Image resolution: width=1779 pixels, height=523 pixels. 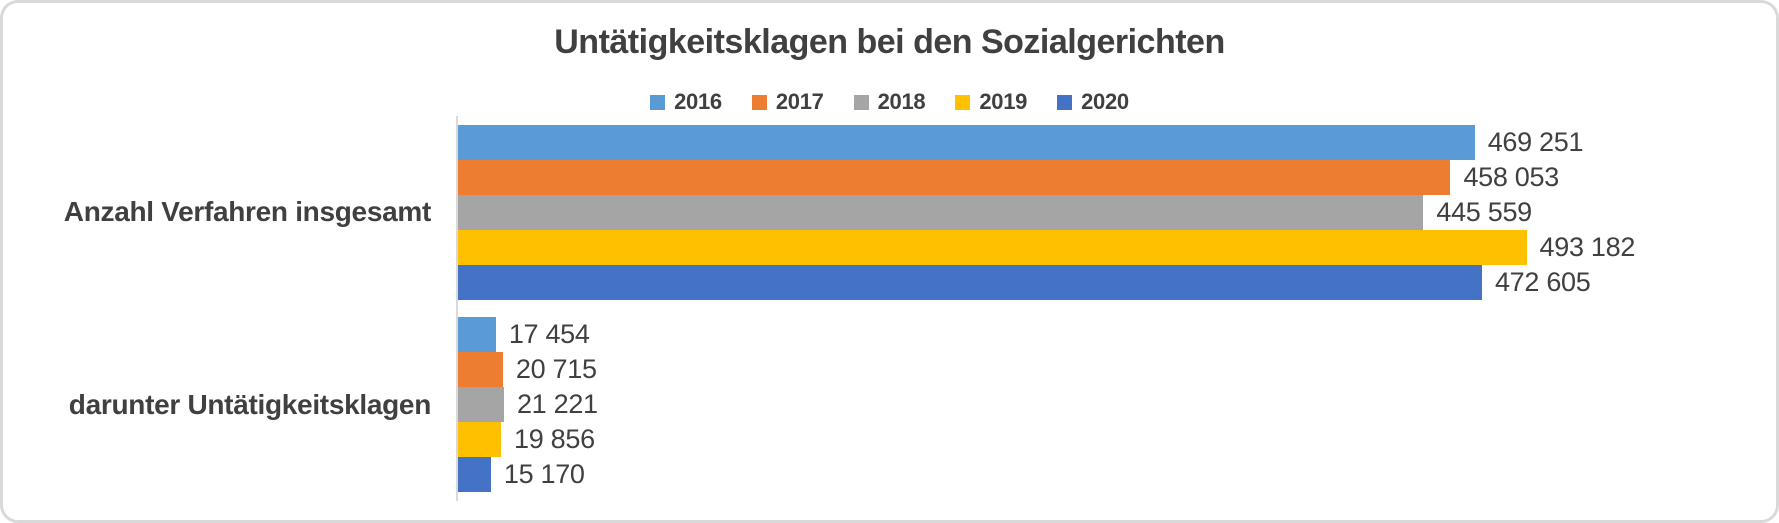 What do you see at coordinates (556, 369) in the screenshot?
I see `bar-value-label: 20 715` at bounding box center [556, 369].